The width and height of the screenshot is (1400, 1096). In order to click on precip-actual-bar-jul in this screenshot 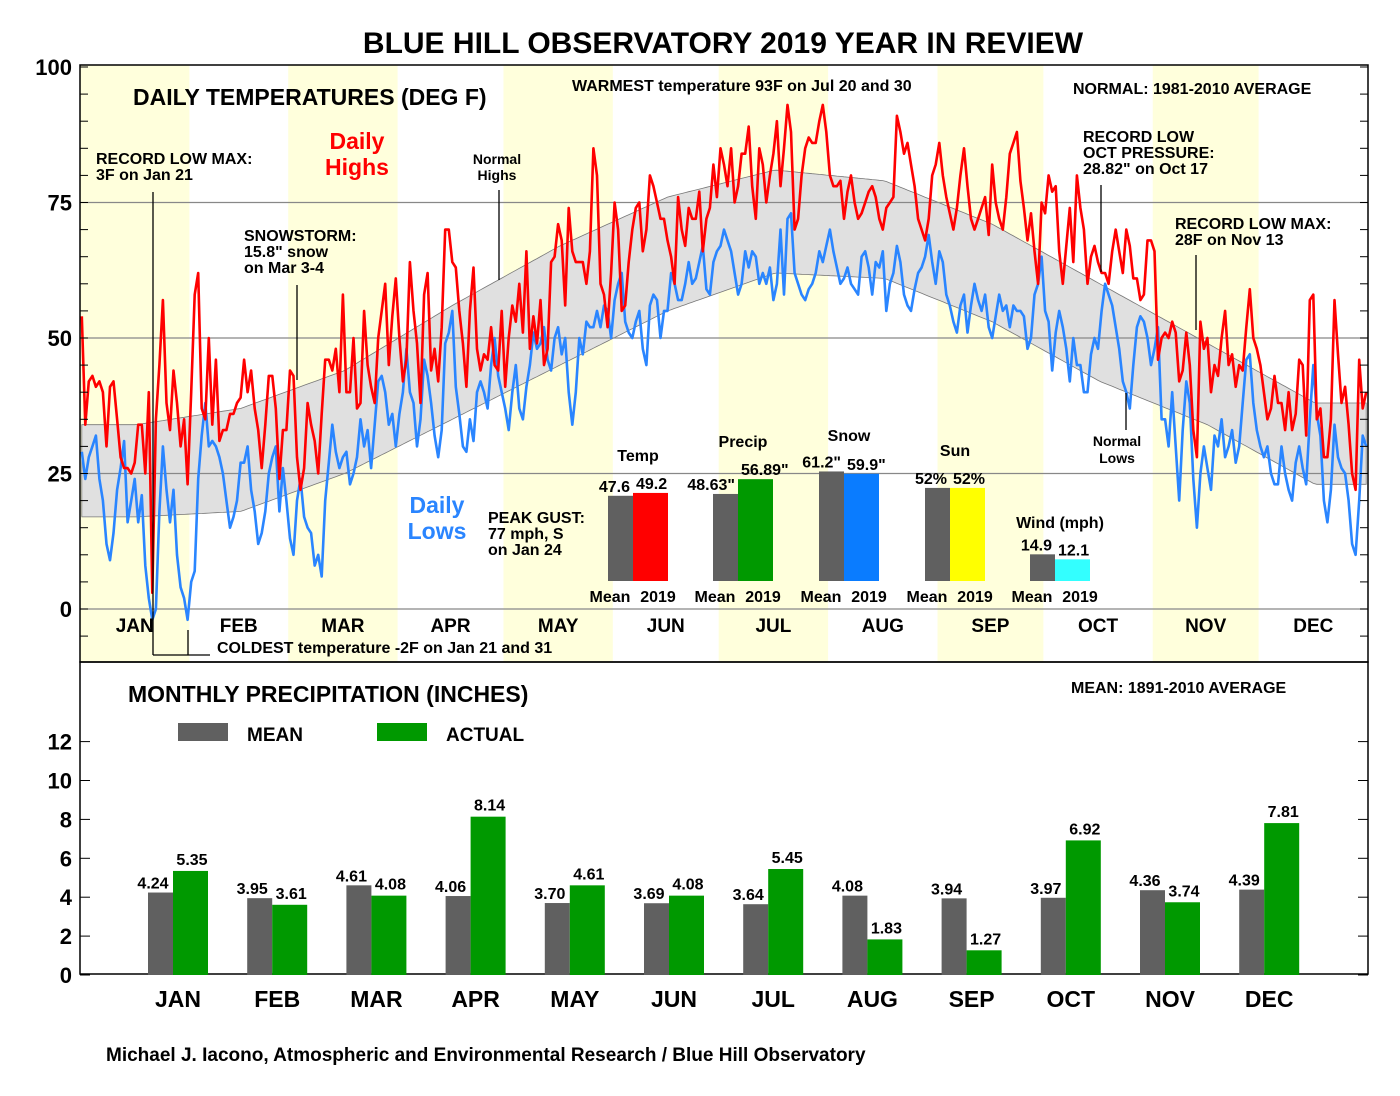, I will do `click(786, 921)`.